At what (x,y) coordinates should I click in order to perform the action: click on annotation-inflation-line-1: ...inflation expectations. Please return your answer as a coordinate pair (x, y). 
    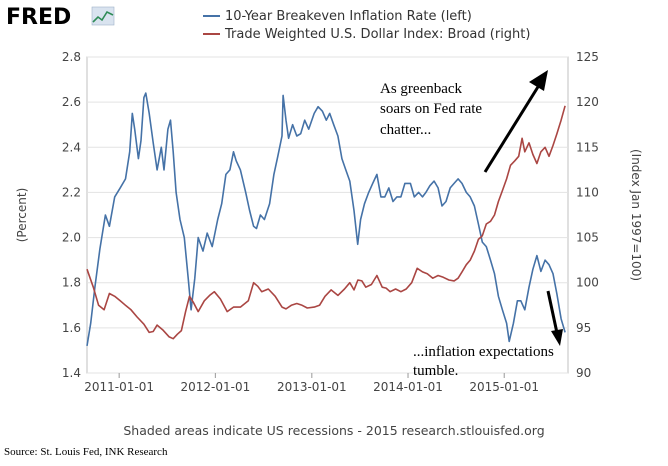
    Looking at the image, I should click on (483, 352).